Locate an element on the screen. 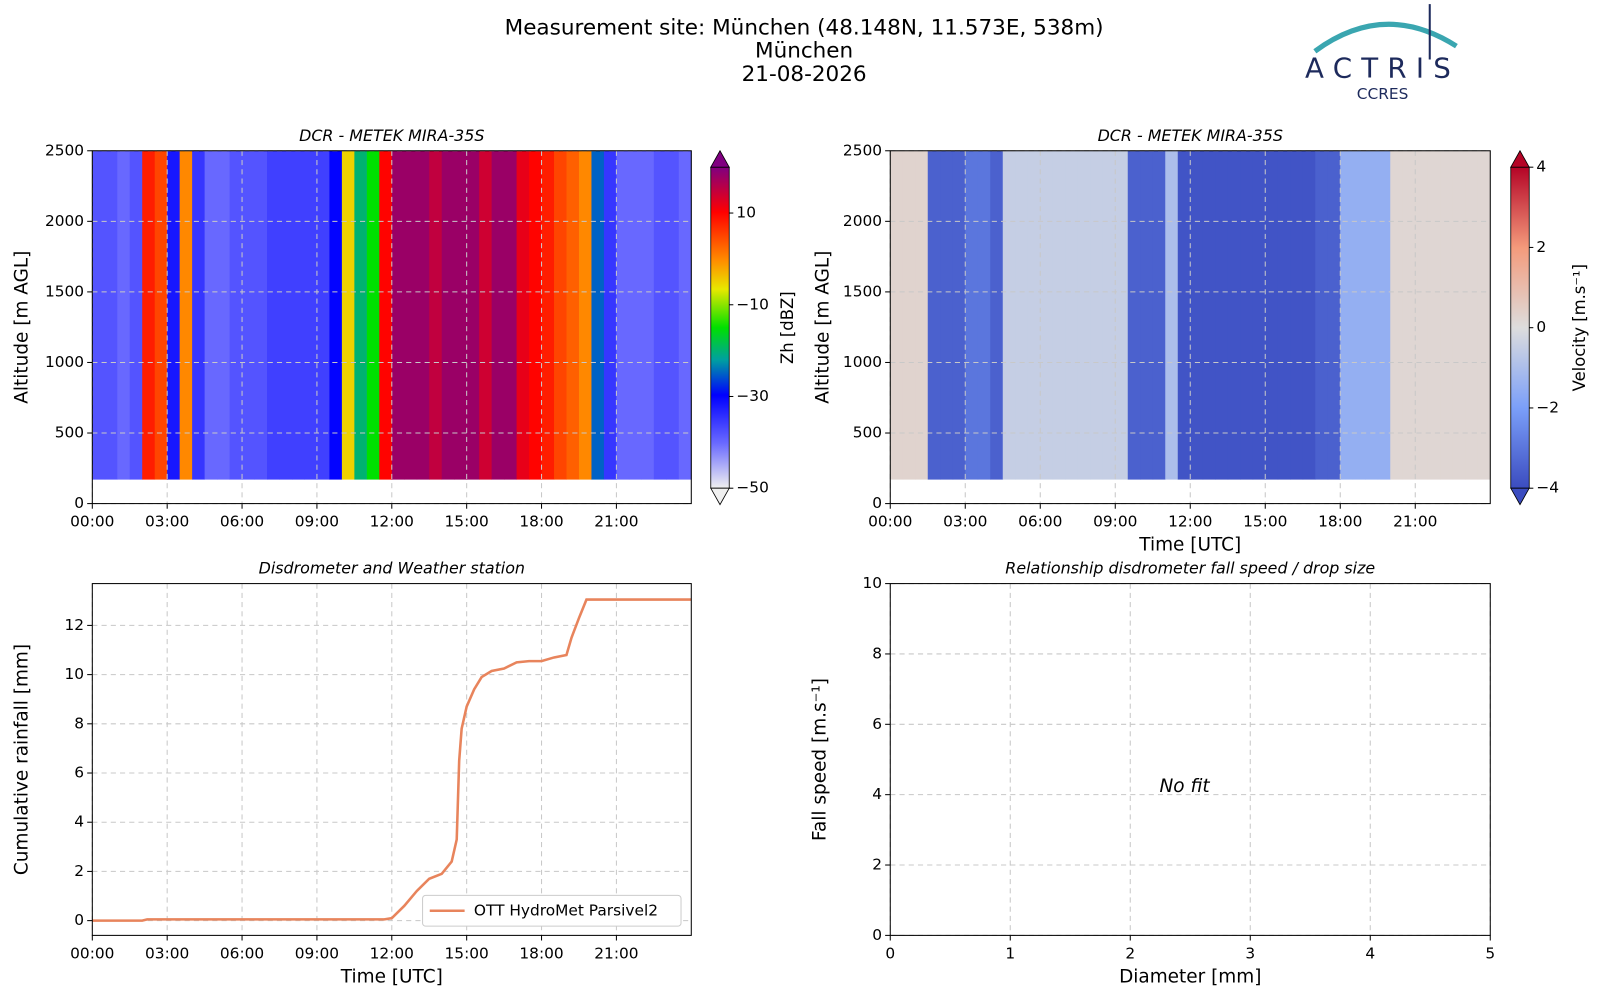  colorbar-label: Velocity [m.s⁻¹] is located at coordinates (1579, 327).